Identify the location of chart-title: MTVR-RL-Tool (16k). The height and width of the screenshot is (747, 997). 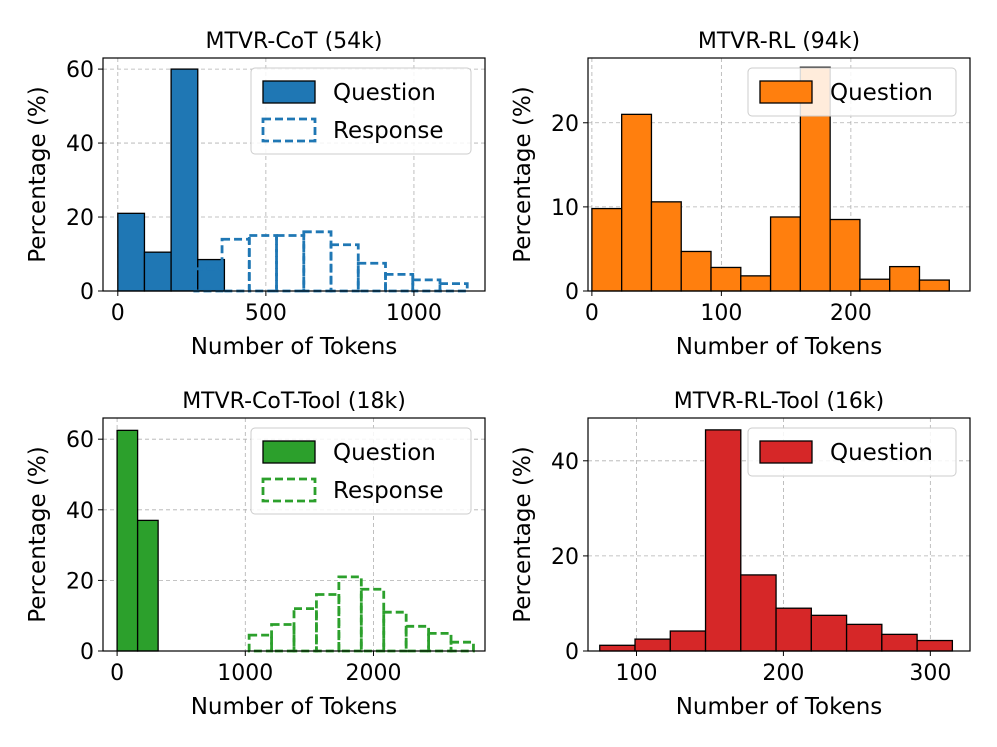
(779, 401).